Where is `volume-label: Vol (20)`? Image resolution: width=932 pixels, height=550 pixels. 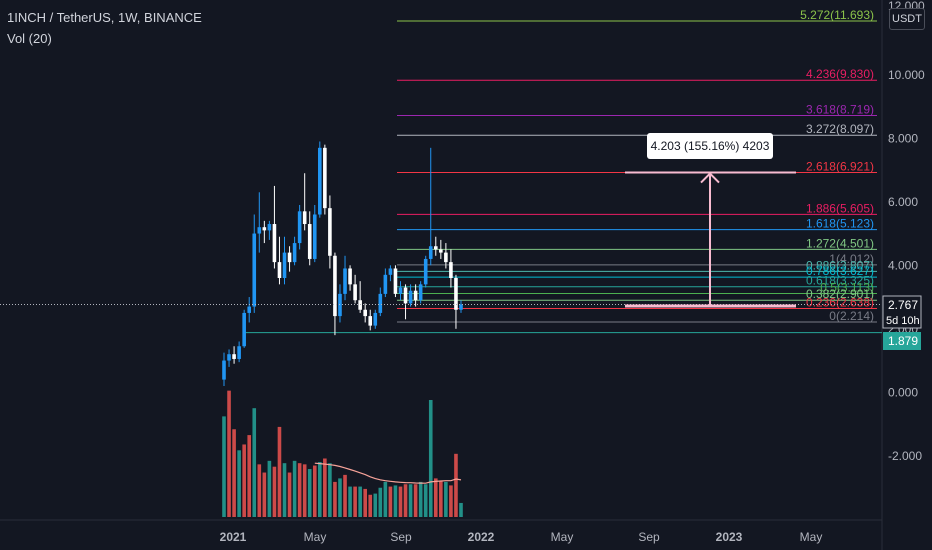
volume-label: Vol (20) is located at coordinates (29, 38).